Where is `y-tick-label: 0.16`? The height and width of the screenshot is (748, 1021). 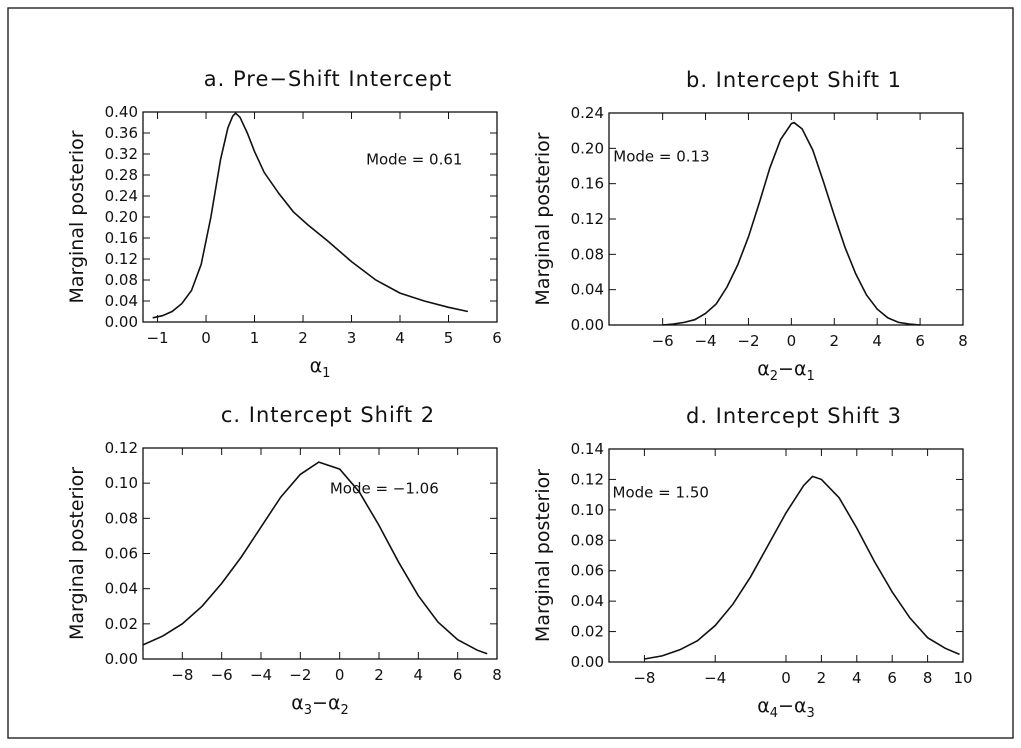 y-tick-label: 0.16 is located at coordinates (587, 184).